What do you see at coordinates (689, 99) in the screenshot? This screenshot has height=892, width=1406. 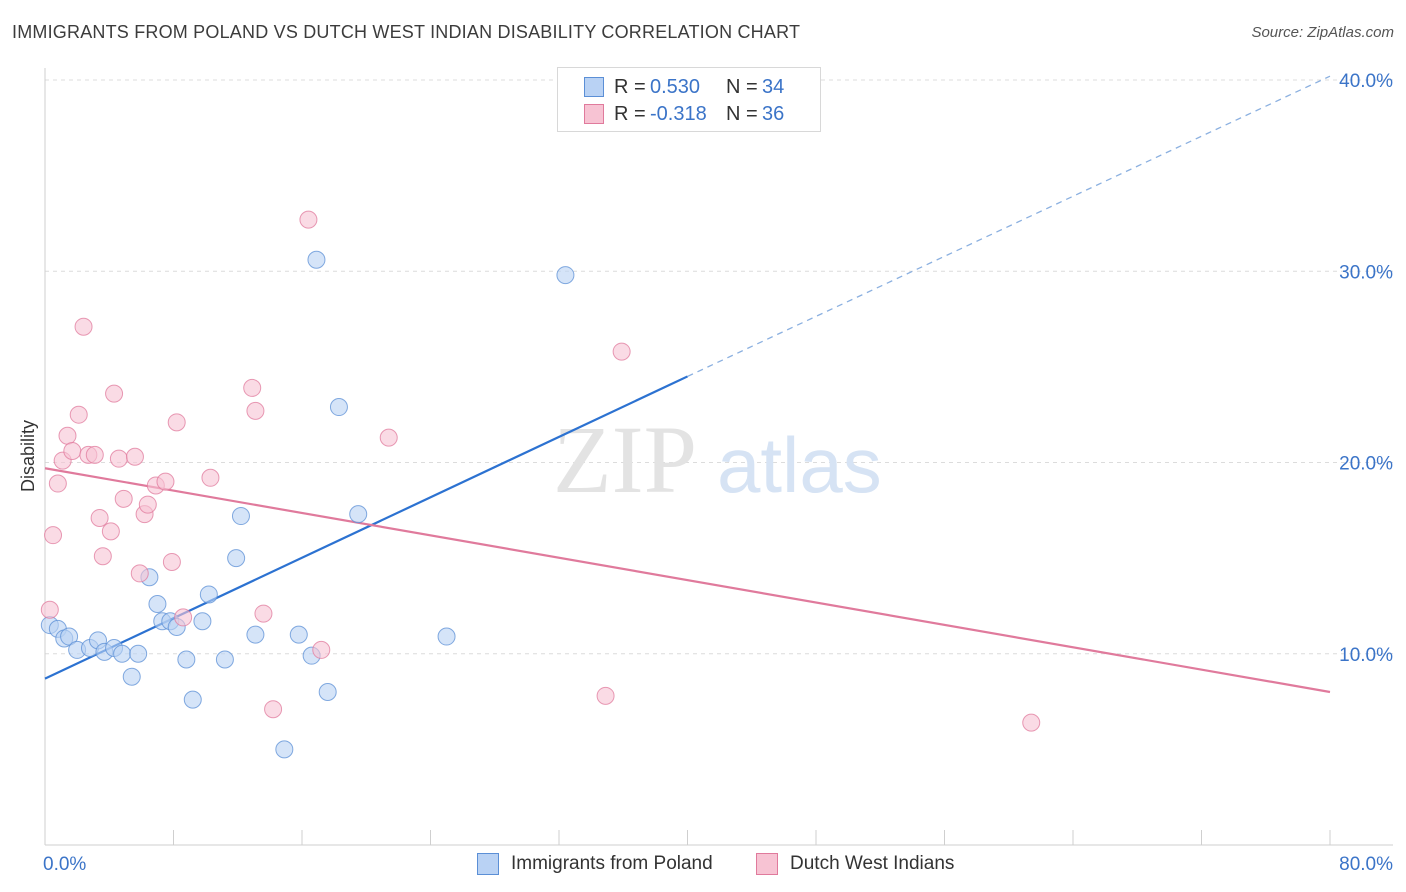 I see `correlation-legend: R = 0.530 N = 34 R = -0.318 N = 36` at bounding box center [689, 99].